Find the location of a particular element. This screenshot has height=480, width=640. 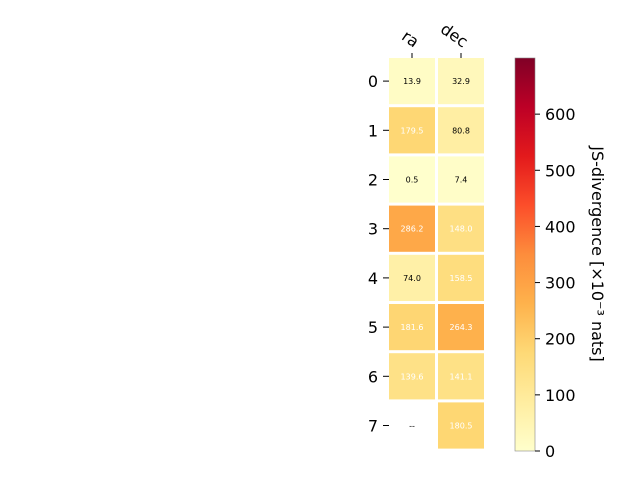

cell-value-label: 148.0 is located at coordinates (461, 229).